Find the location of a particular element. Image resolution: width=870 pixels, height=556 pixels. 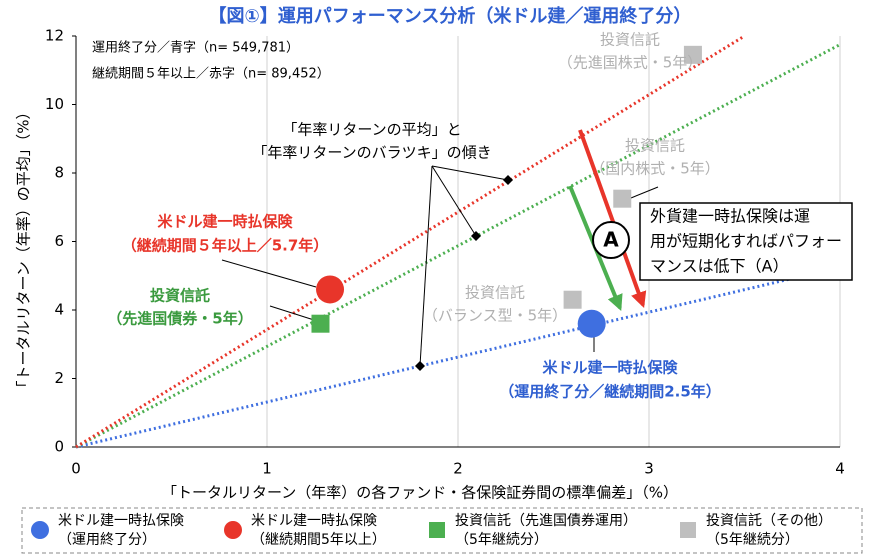

note-box is located at coordinates (746, 241).